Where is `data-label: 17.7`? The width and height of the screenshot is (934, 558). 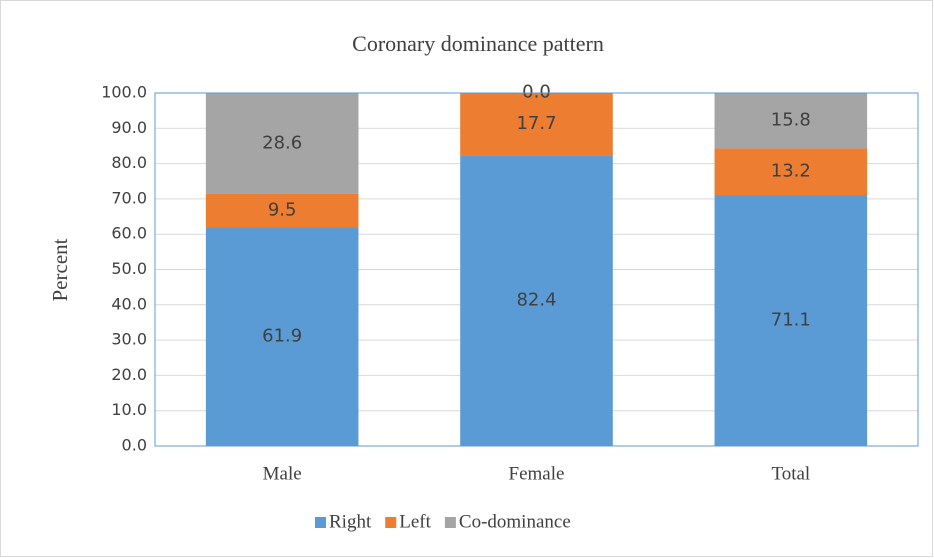 data-label: 17.7 is located at coordinates (536, 123).